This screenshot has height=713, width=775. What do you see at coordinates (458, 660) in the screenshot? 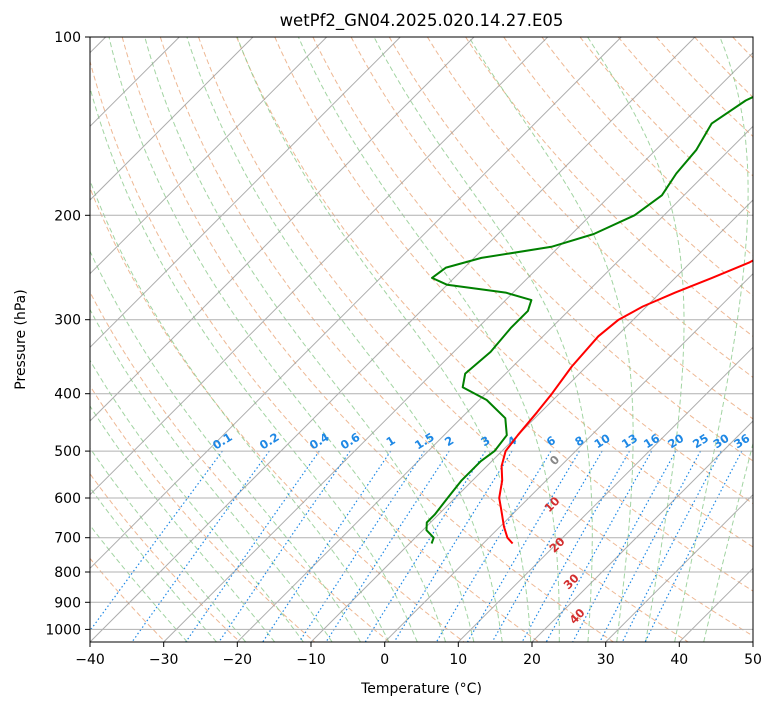
I see `x-tick-label: 10` at bounding box center [458, 660].